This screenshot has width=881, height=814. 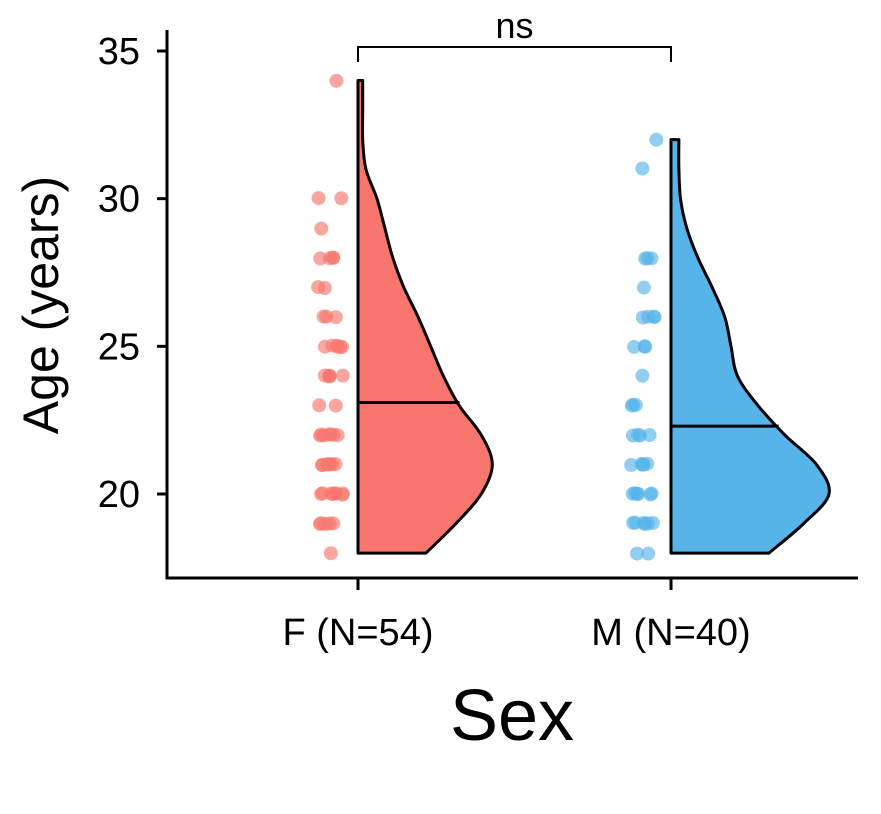 What do you see at coordinates (119, 495) in the screenshot?
I see `y-tick-label: 20` at bounding box center [119, 495].